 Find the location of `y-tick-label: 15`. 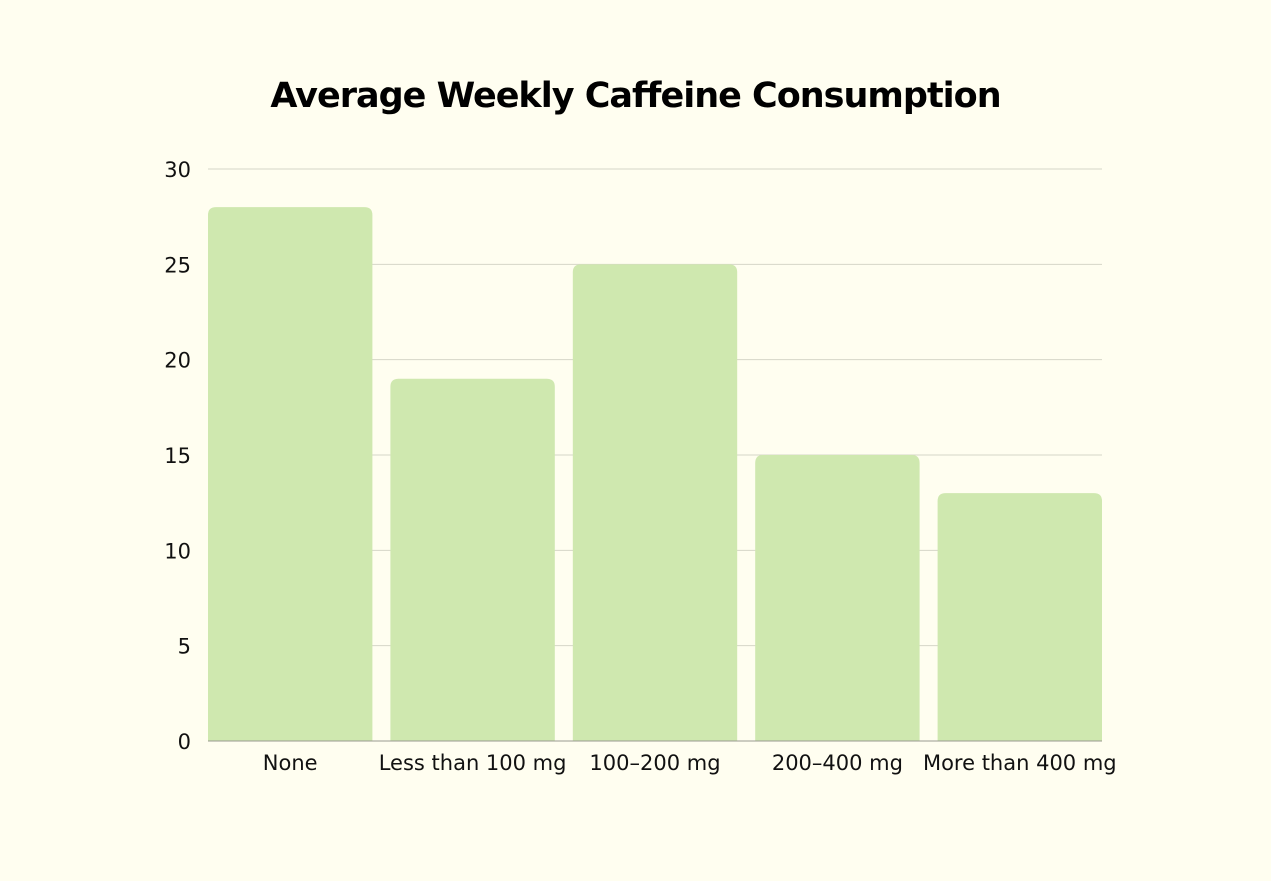

y-tick-label: 15 is located at coordinates (177, 456).